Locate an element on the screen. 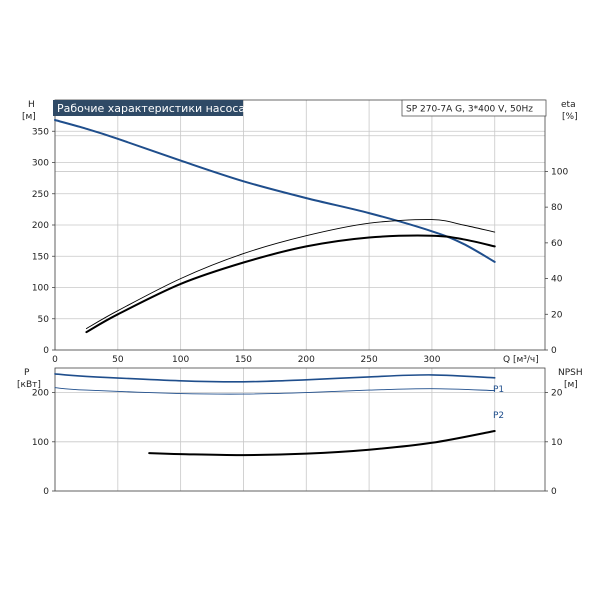 Image resolution: width=600 pixels, height=604 pixels. left-tick-label: 150 is located at coordinates (40, 257).